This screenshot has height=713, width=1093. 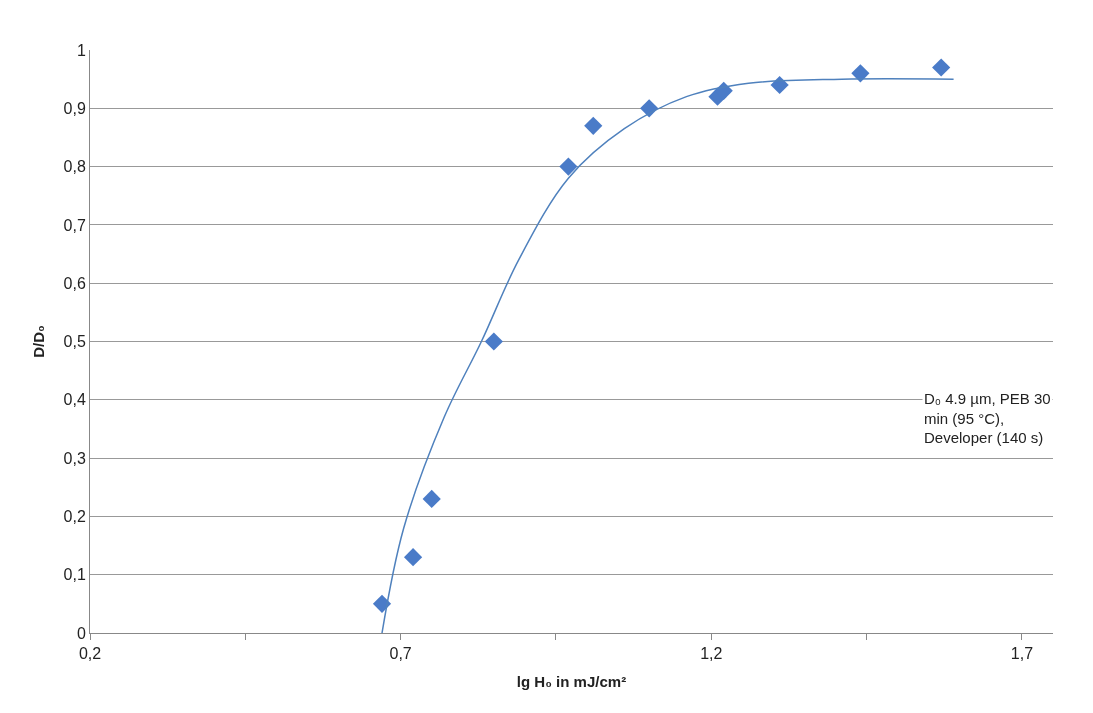 What do you see at coordinates (74, 283) in the screenshot?
I see `y-tick-label: 0,6` at bounding box center [74, 283].